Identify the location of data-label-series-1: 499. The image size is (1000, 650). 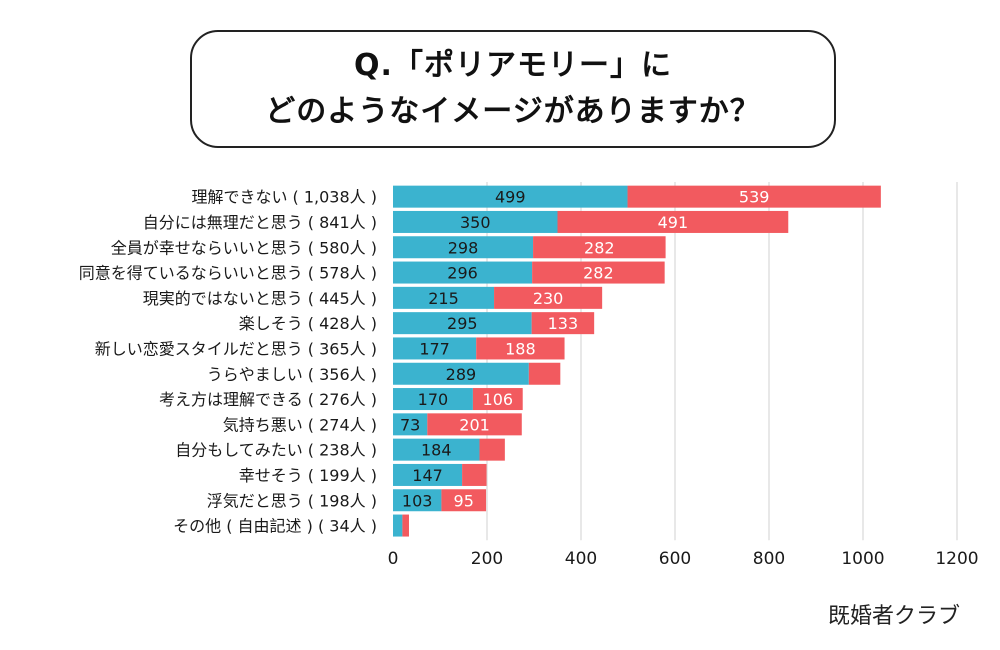
(510, 197).